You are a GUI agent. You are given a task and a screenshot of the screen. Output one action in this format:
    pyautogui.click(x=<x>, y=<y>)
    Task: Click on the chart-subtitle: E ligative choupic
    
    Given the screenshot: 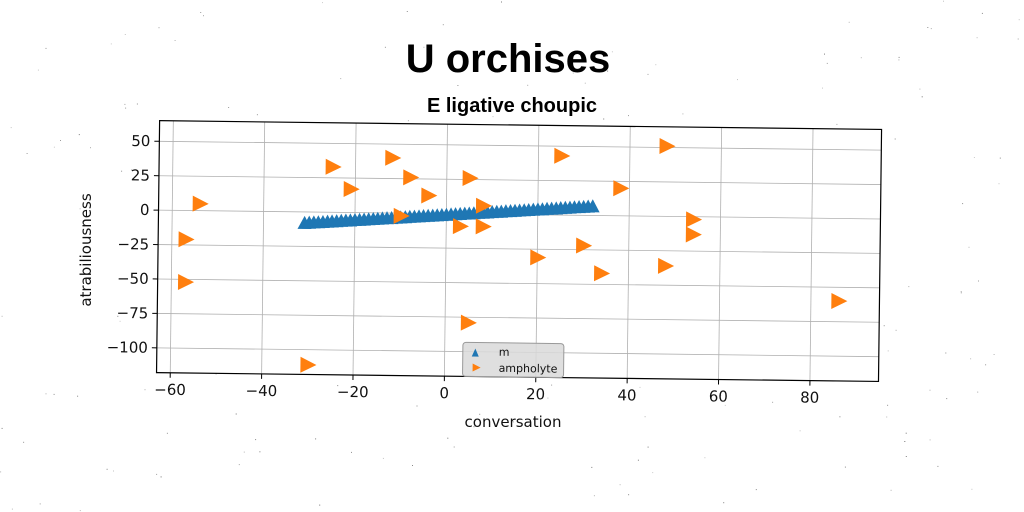 What is the action you would take?
    pyautogui.click(x=512, y=106)
    